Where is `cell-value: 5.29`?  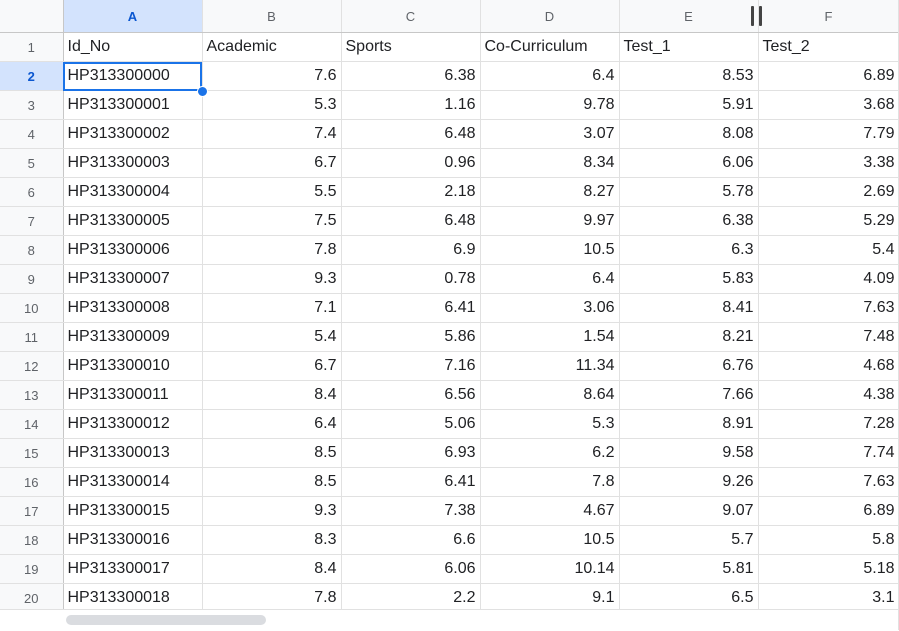
cell-value: 5.29 is located at coordinates (828, 221).